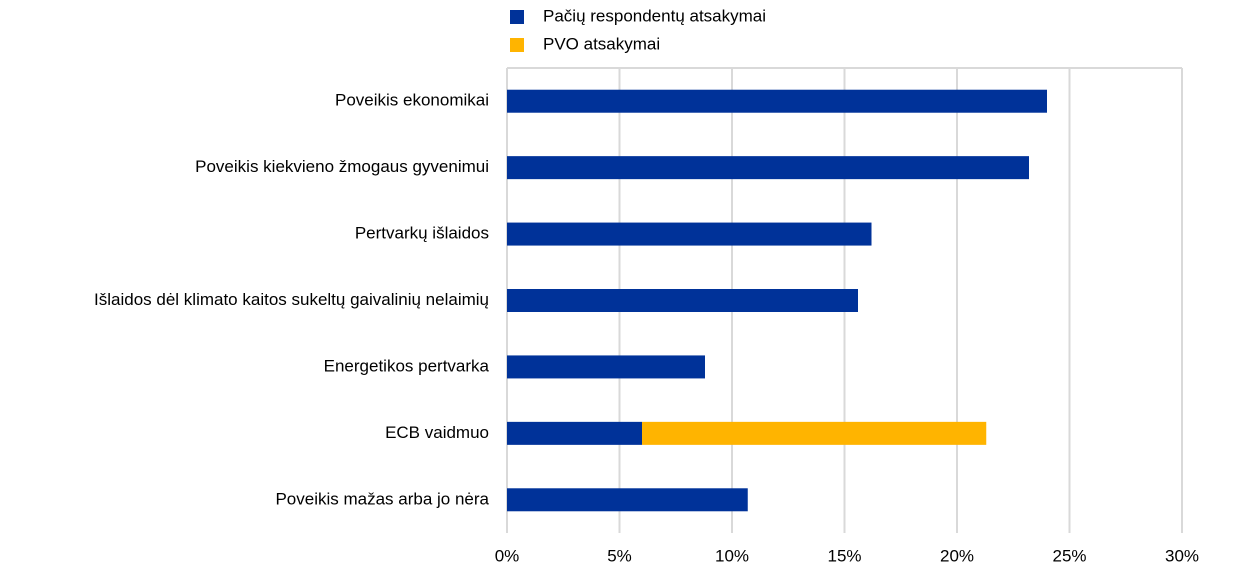 The width and height of the screenshot is (1240, 577). Describe the element at coordinates (601, 43) in the screenshot. I see `legend-label: PVO atsakymai` at that location.